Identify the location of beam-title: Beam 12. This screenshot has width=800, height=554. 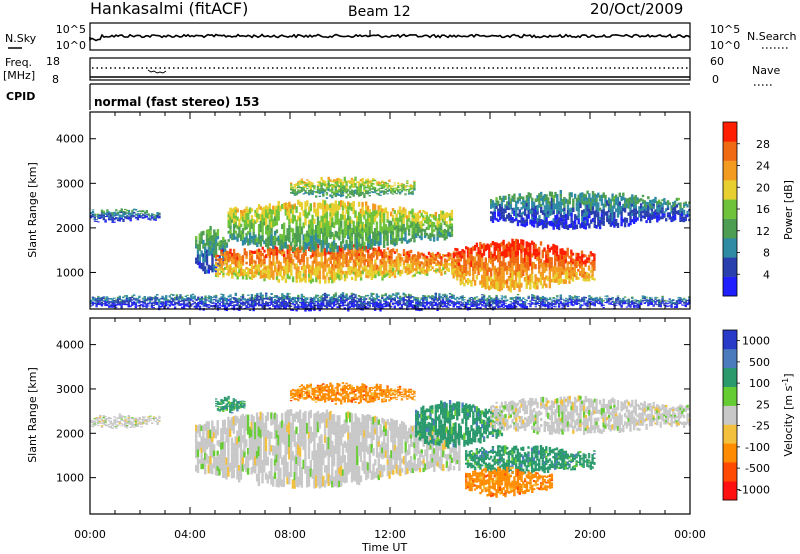
(379, 12).